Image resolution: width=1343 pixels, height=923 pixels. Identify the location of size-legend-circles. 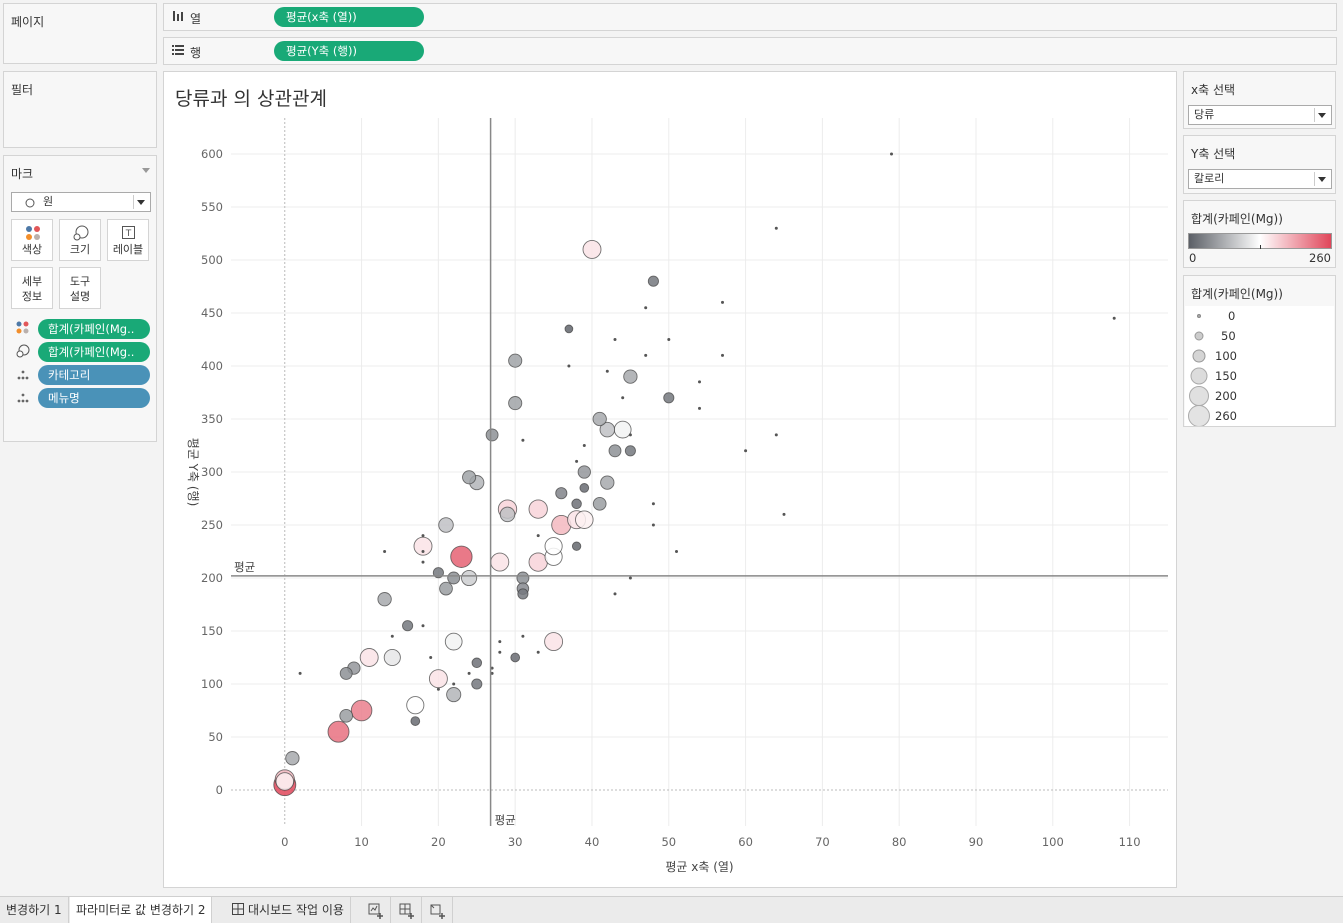
(1199, 370).